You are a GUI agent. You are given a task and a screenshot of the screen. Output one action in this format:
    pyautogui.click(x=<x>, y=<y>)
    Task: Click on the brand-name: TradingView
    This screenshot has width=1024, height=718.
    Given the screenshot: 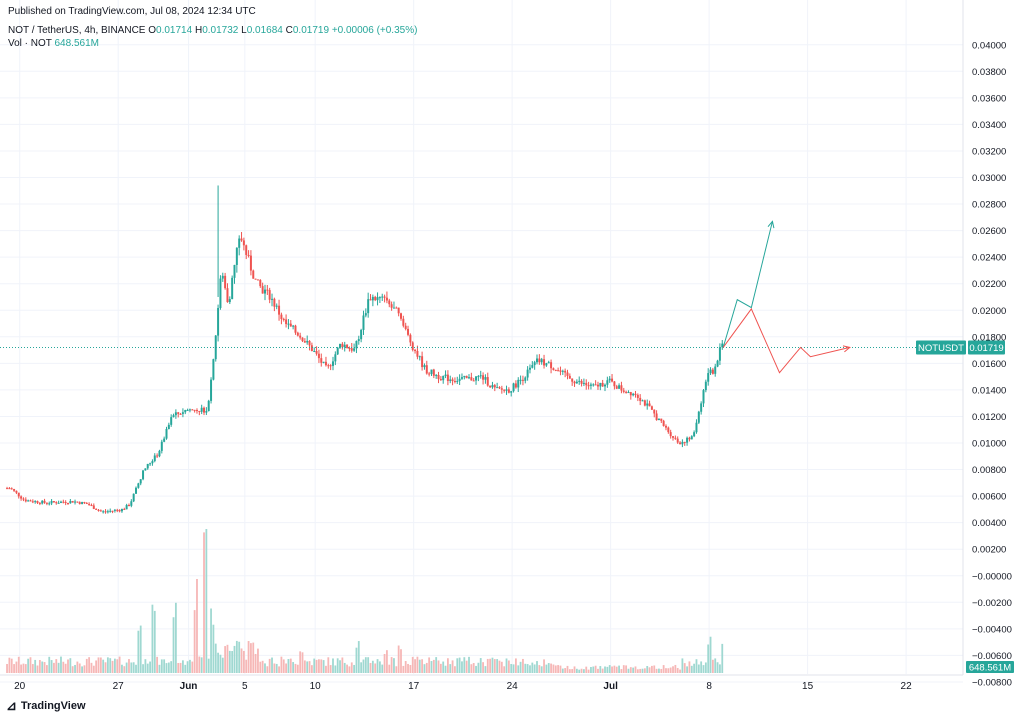 What is the action you would take?
    pyautogui.click(x=53, y=706)
    